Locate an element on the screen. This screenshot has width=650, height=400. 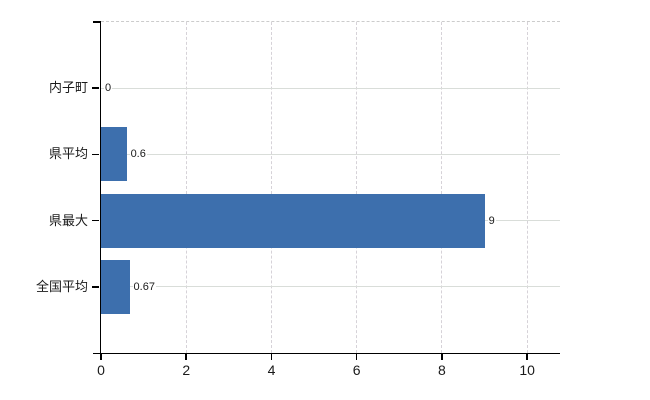
category-label: 県平均 is located at coordinates (68, 154).